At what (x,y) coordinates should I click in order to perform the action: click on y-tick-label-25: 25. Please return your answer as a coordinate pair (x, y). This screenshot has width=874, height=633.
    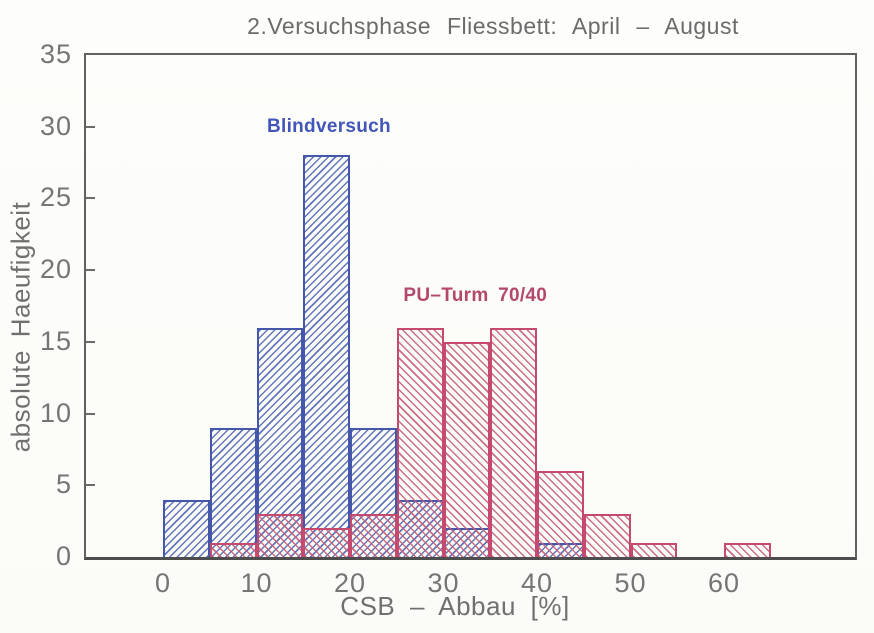
    Looking at the image, I should click on (55, 197).